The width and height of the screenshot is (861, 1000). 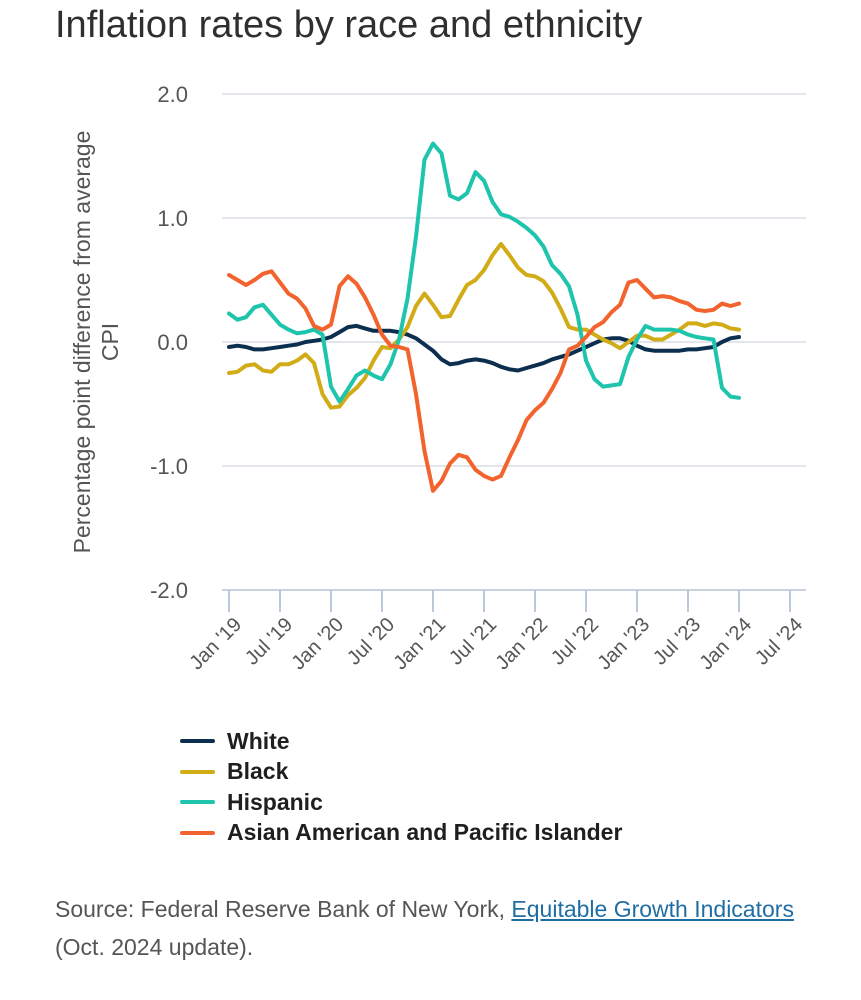 What do you see at coordinates (275, 801) in the screenshot?
I see `legend-label-hispanic: Hispanic` at bounding box center [275, 801].